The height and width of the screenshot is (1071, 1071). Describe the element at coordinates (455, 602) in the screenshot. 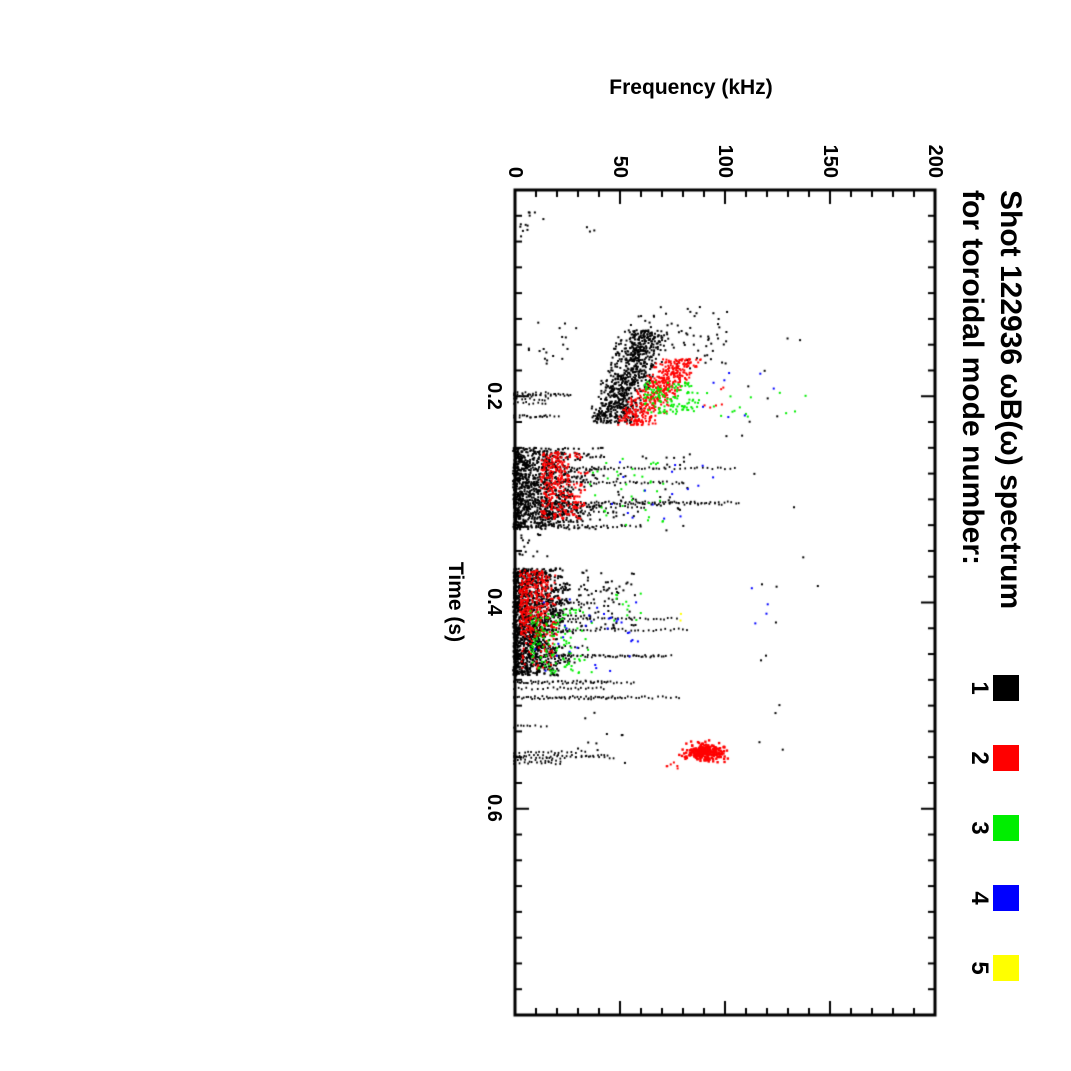

I see `time-axis-label: Time (s)` at that location.